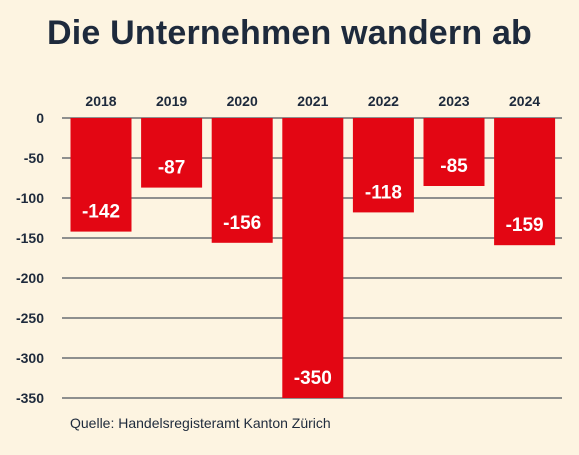 The height and width of the screenshot is (455, 579). I want to click on bar-2022, so click(383, 165).